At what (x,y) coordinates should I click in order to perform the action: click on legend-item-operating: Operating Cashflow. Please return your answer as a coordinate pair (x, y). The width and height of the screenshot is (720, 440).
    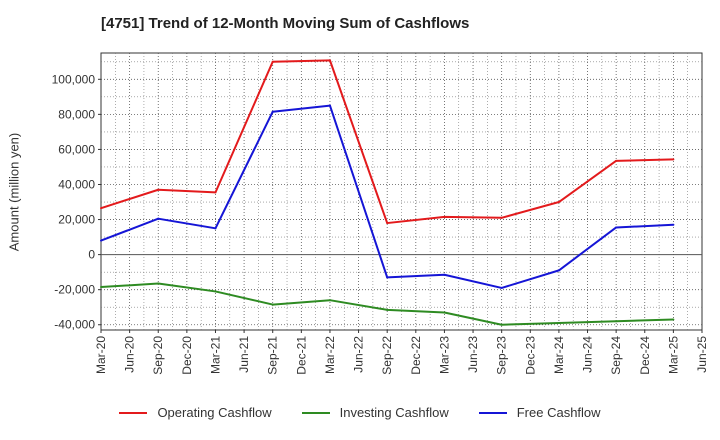
    Looking at the image, I should click on (195, 412).